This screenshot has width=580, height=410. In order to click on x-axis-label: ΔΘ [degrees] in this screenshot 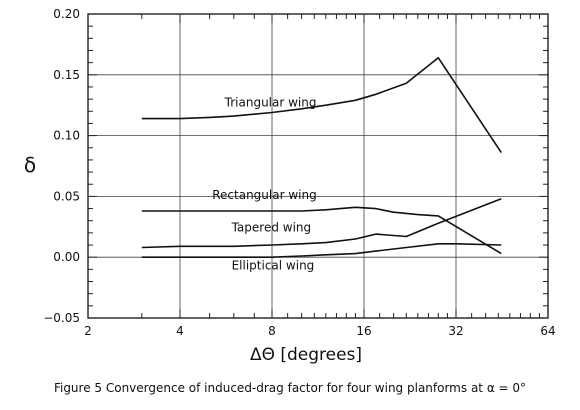, I will do `click(306, 355)`.